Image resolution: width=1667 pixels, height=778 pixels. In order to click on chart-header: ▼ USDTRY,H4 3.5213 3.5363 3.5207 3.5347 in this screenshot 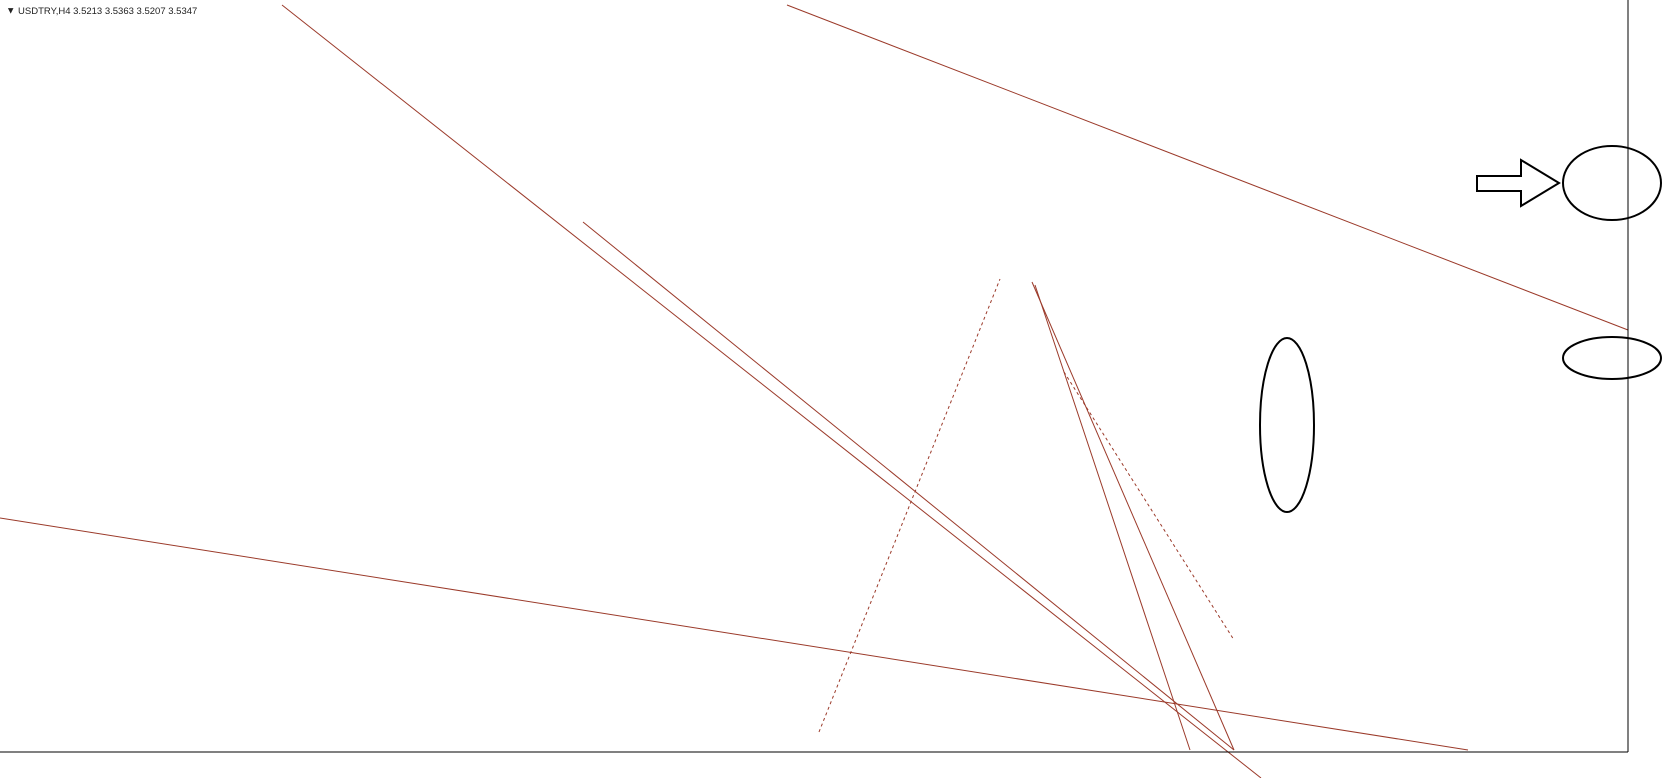, I will do `click(101, 11)`.